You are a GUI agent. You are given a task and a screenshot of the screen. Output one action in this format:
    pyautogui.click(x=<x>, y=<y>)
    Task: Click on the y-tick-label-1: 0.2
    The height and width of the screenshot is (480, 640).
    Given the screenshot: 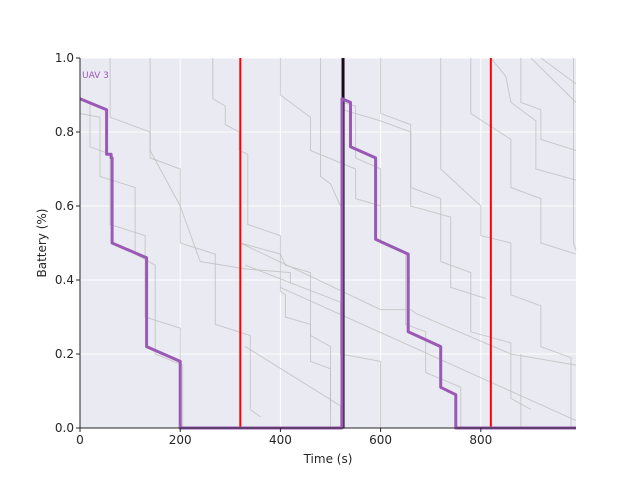 What is the action you would take?
    pyautogui.click(x=64, y=354)
    